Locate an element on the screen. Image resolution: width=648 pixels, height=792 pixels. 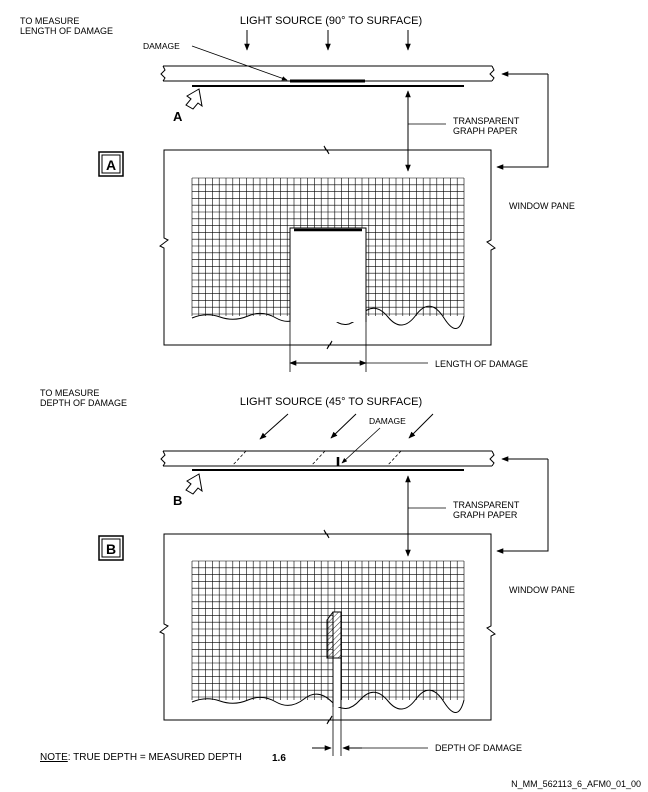
light-source-label-a: LIGHT SOURCE (90° TO SURFACE) is located at coordinates (331, 21).